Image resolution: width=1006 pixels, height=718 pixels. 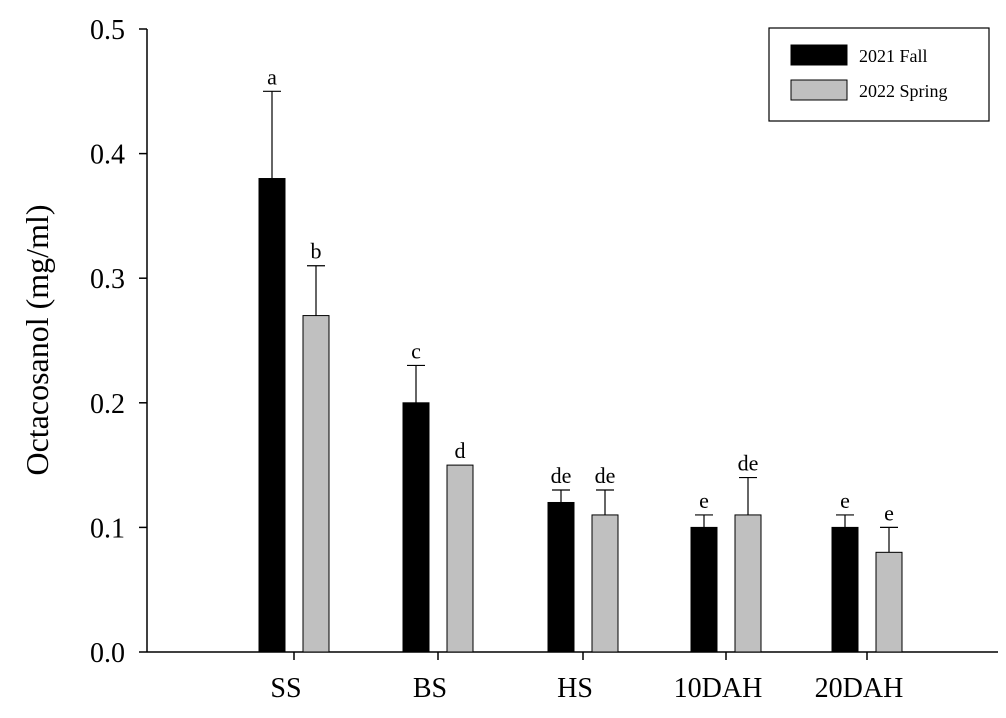 What do you see at coordinates (460, 450) in the screenshot?
I see `significance-label: d` at bounding box center [460, 450].